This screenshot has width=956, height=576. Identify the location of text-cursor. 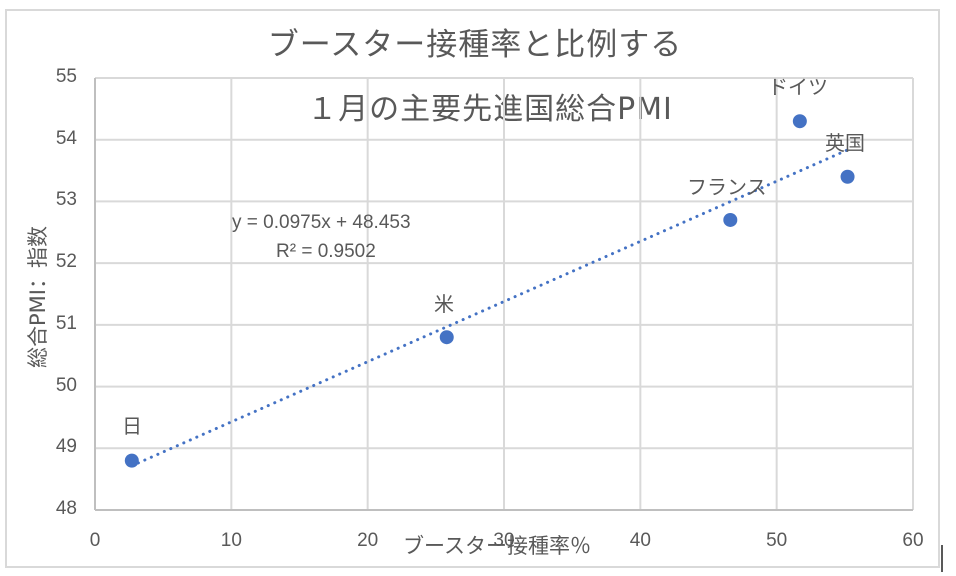
(942, 558).